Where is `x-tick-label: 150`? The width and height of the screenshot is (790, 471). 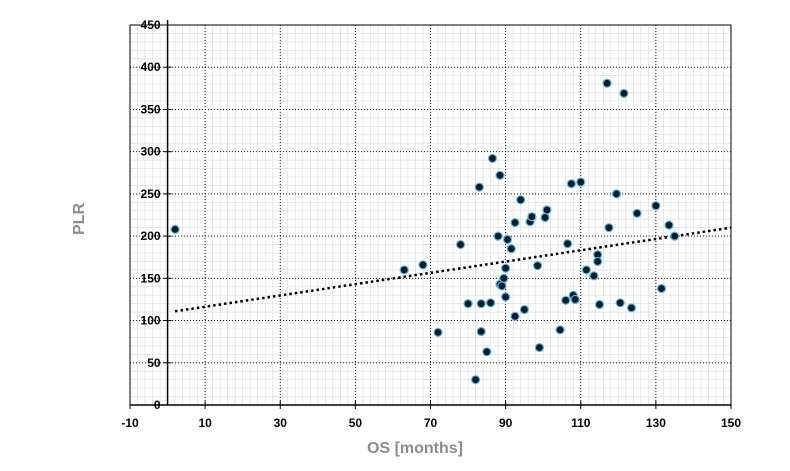 x-tick-label: 150 is located at coordinates (731, 423).